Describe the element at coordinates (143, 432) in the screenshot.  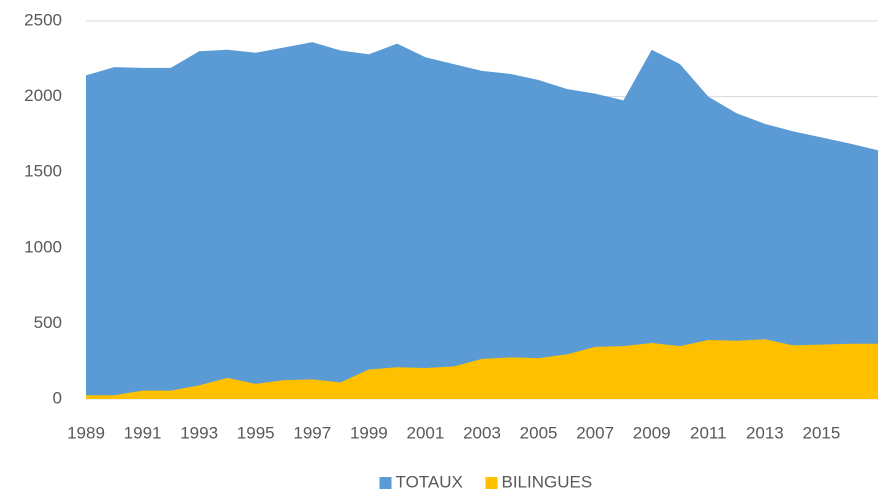
I see `x-tick-label: 1991` at that location.